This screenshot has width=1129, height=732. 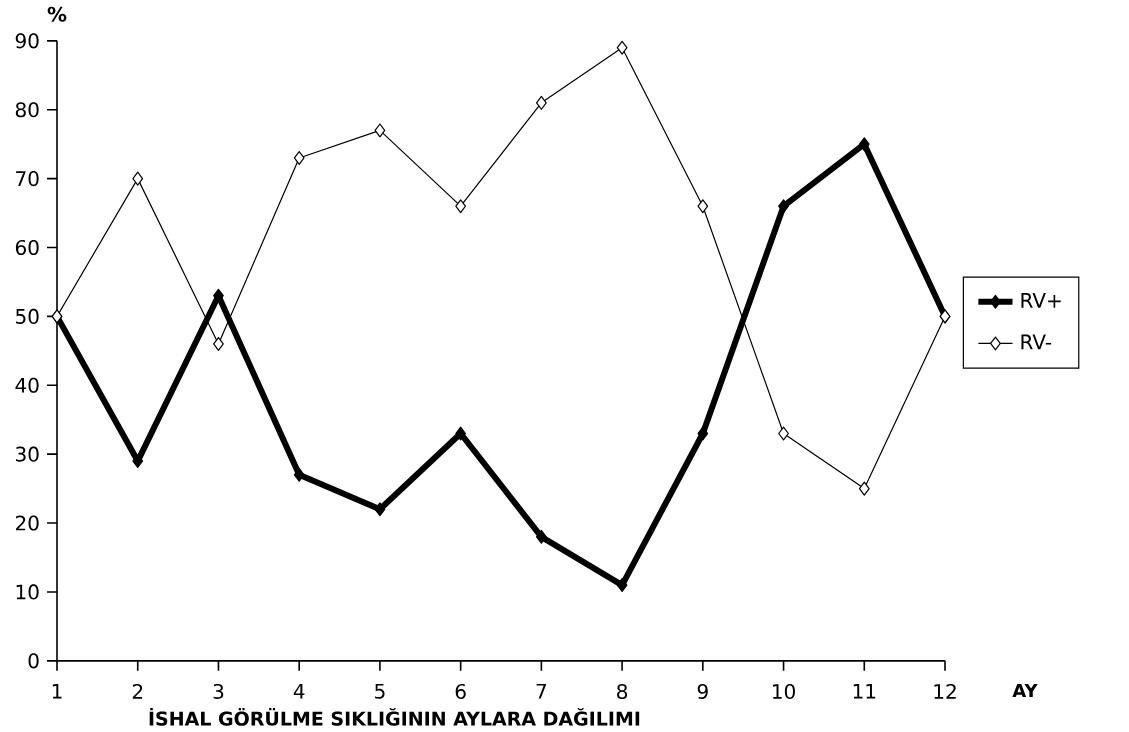 I want to click on text: İSHAL GÖRÜLME SIKLIĞININ AYLARA DAĞILIMI, so click(x=394, y=716).